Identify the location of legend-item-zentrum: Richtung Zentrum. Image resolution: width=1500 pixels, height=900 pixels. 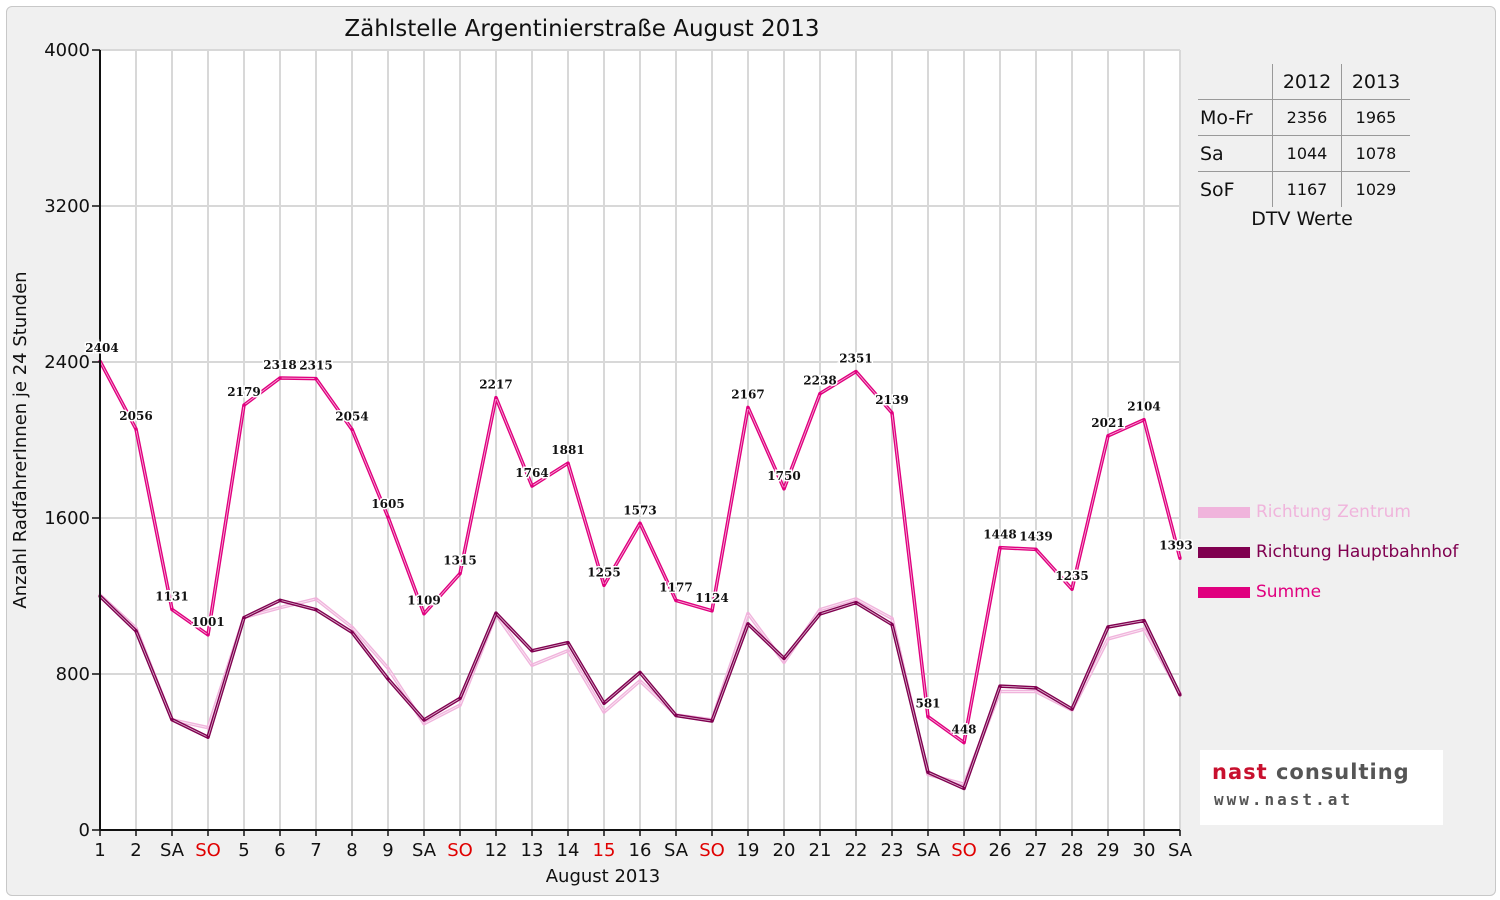
(1328, 512).